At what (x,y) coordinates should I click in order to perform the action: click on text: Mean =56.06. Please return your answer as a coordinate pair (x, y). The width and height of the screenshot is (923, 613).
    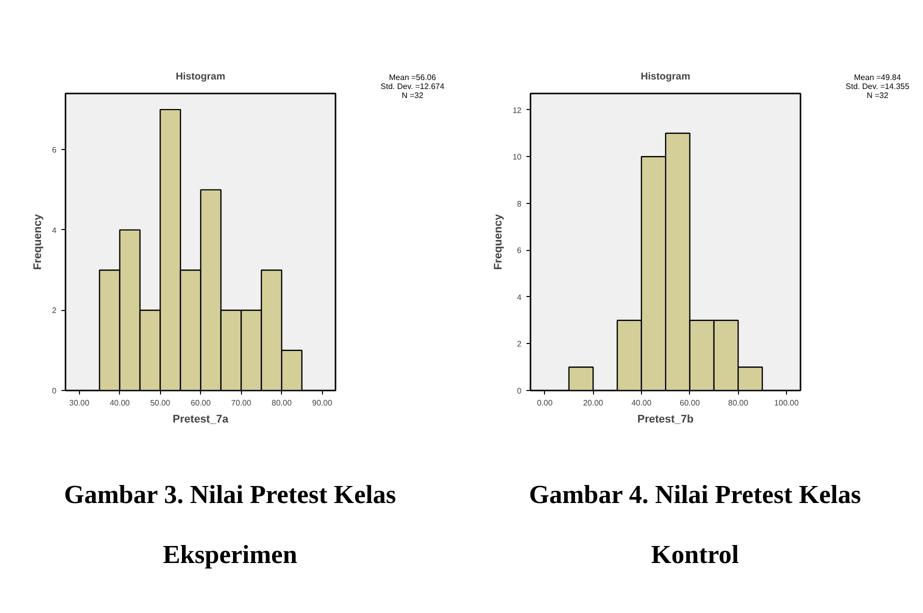
    Looking at the image, I should click on (412, 77).